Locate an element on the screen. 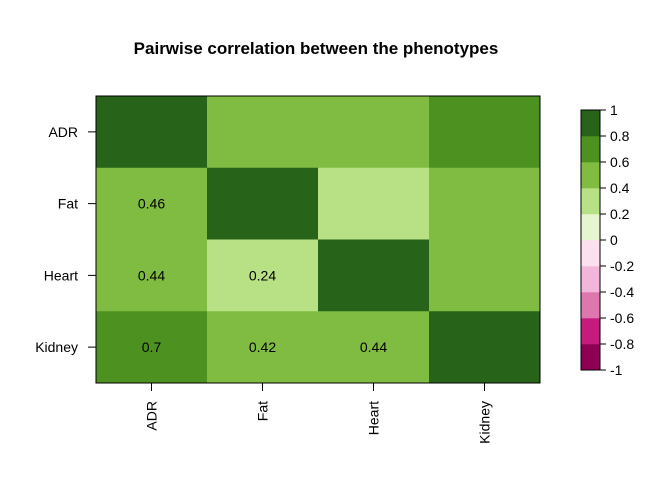  heatmap-cell-adr-kidney is located at coordinates (485, 132).